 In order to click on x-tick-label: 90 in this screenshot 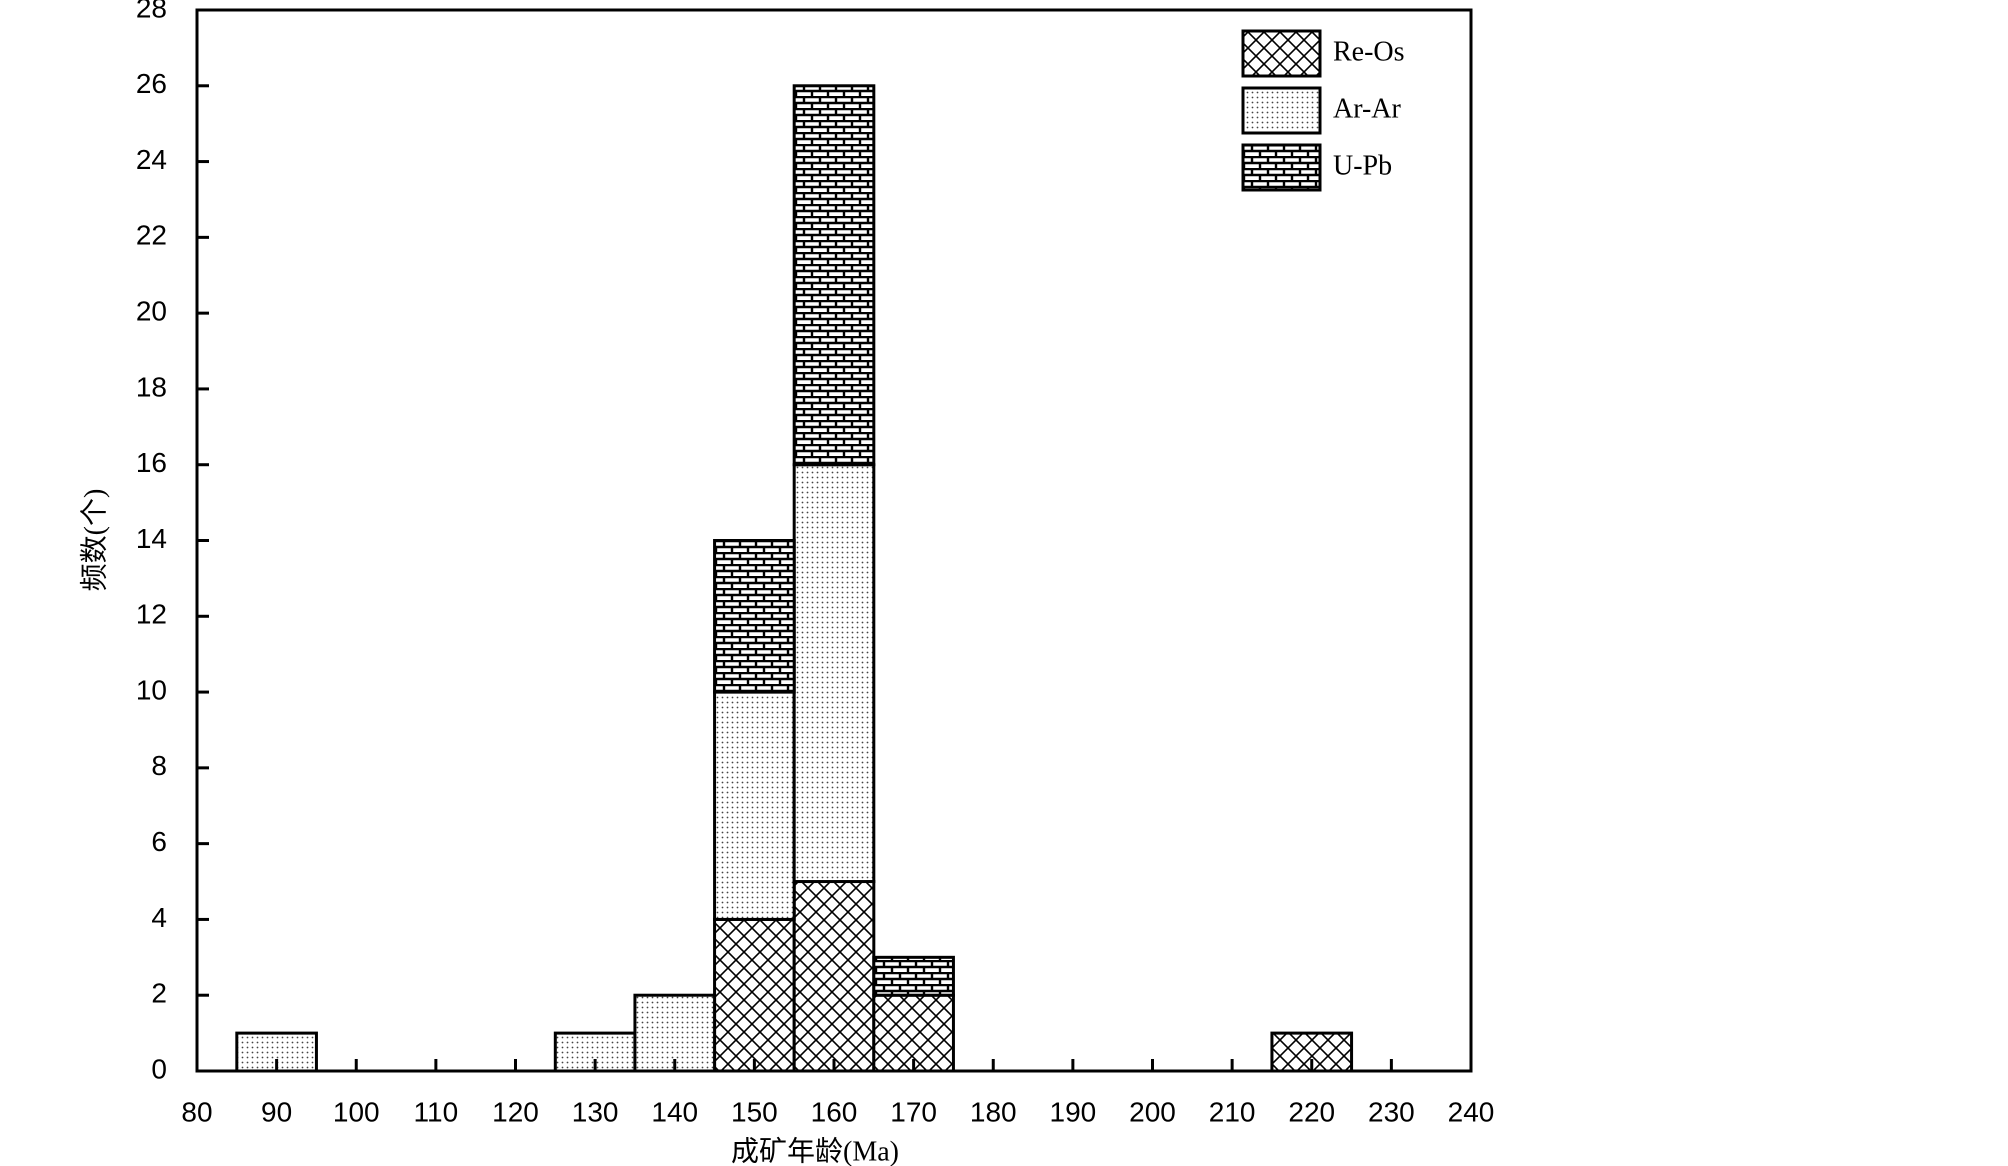, I will do `click(276, 1111)`.